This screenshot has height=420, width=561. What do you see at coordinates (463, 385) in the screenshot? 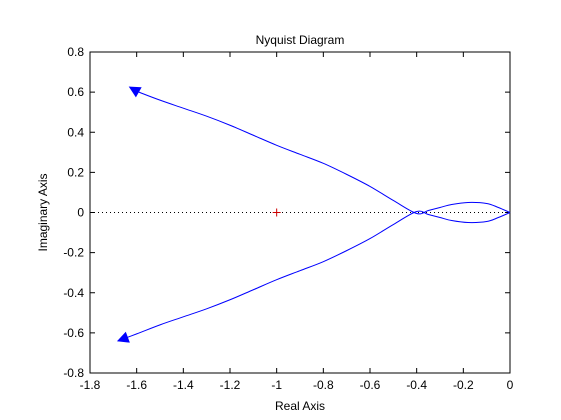
I see `x-tick-label: -0.2` at bounding box center [463, 385].